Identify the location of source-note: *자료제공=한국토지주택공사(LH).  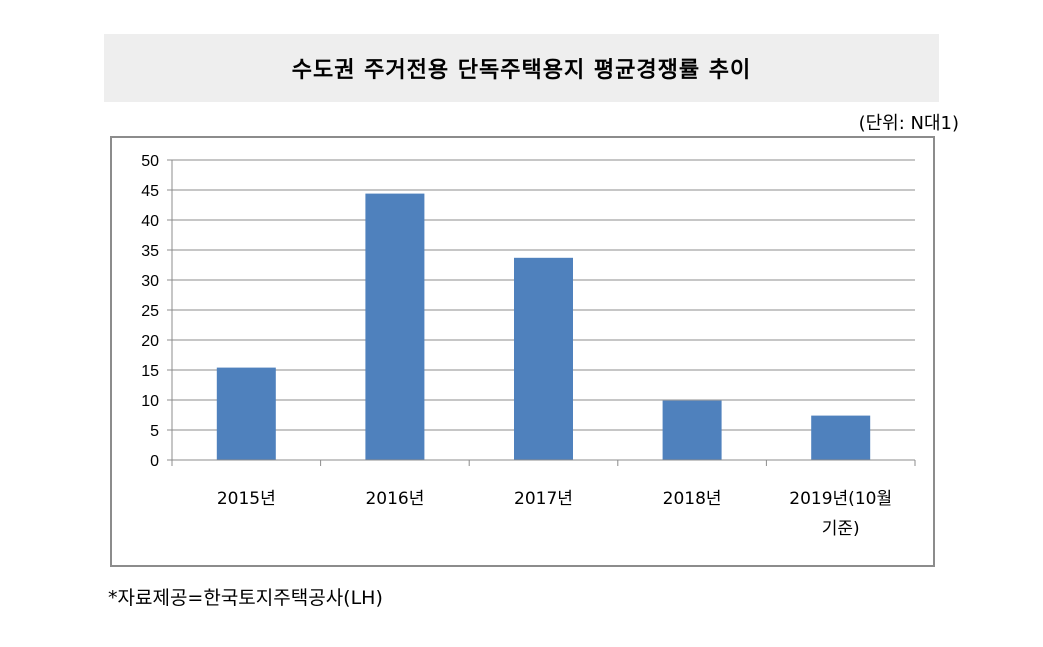
(245, 598).